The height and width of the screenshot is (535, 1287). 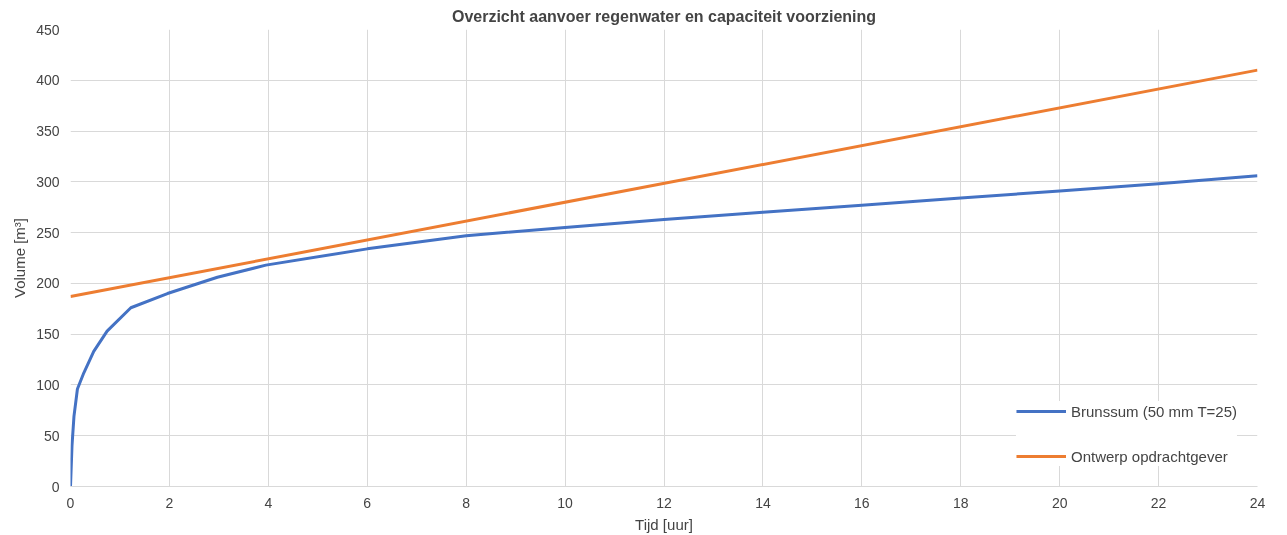 I want to click on y-tick-label: 350, so click(x=48, y=131).